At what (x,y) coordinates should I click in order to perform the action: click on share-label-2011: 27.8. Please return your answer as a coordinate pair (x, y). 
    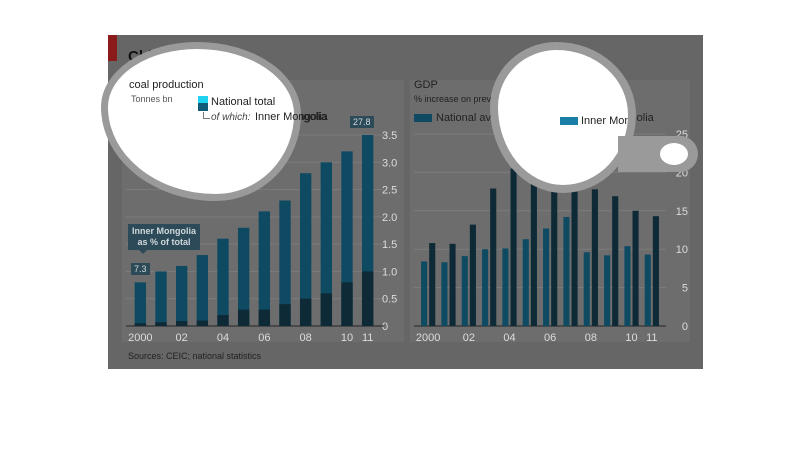
    Looking at the image, I should click on (362, 122).